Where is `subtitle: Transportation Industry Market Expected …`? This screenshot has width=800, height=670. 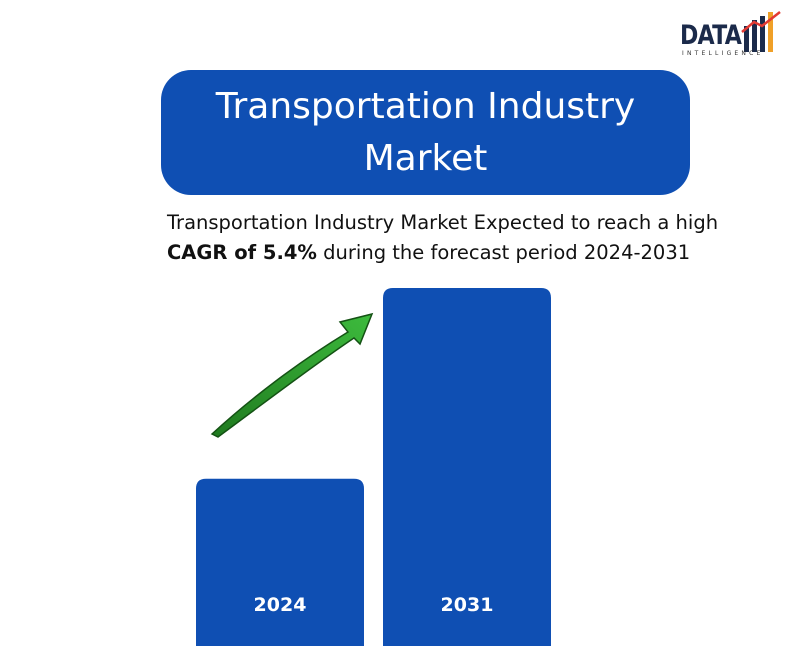
subtitle: Transportation Industry Market Expected … is located at coordinates (482, 238).